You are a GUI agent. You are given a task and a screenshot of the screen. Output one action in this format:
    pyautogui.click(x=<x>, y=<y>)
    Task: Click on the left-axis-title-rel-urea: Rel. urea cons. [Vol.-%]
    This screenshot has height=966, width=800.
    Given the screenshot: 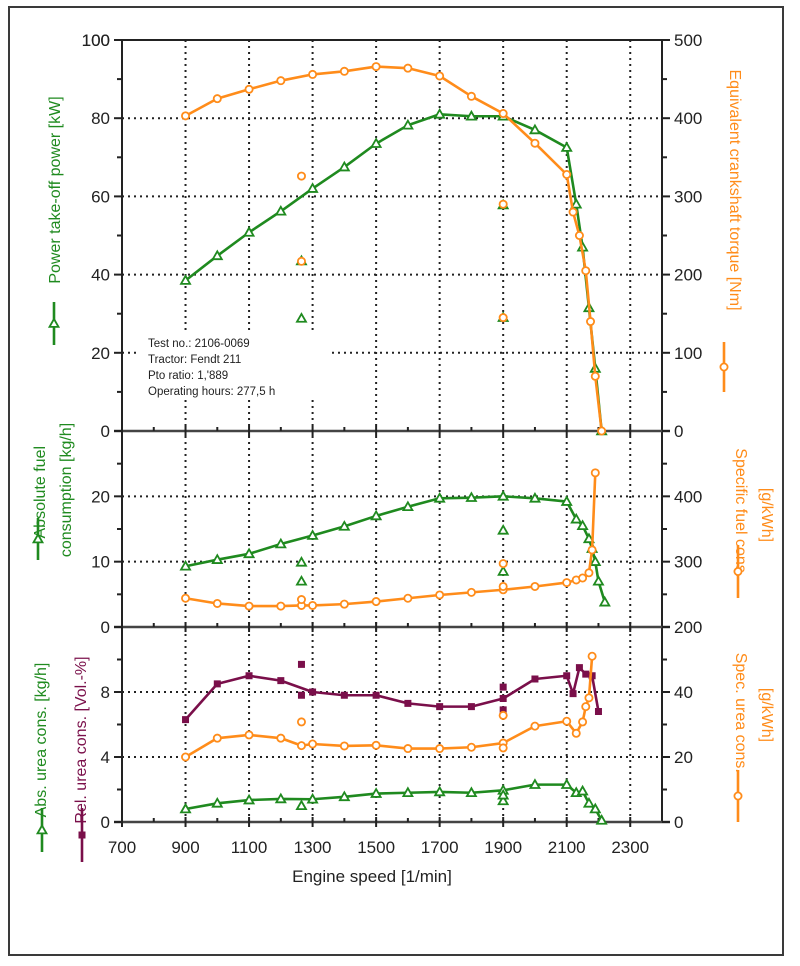 What is the action you would take?
    pyautogui.click(x=81, y=739)
    